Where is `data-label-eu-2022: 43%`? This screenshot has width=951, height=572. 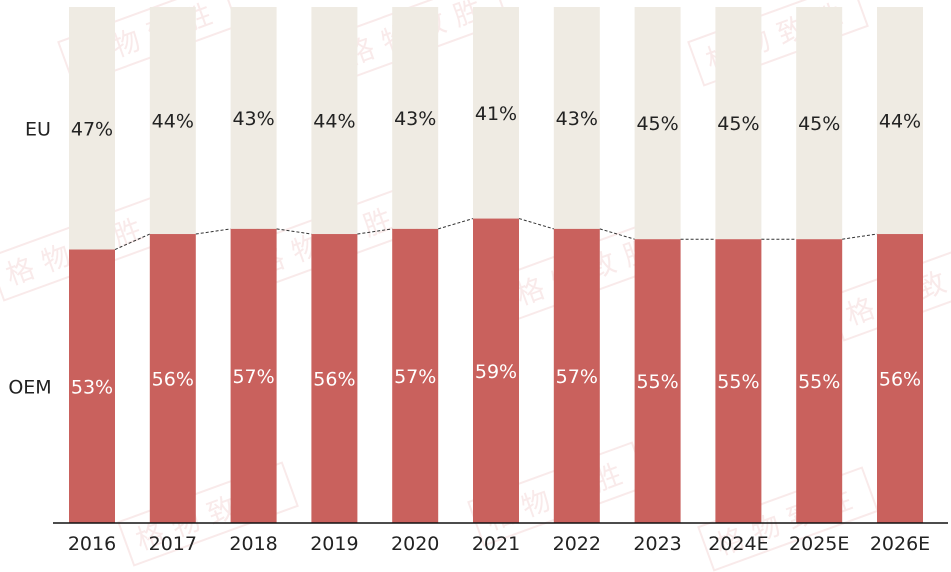 data-label-eu-2022: 43% is located at coordinates (577, 119).